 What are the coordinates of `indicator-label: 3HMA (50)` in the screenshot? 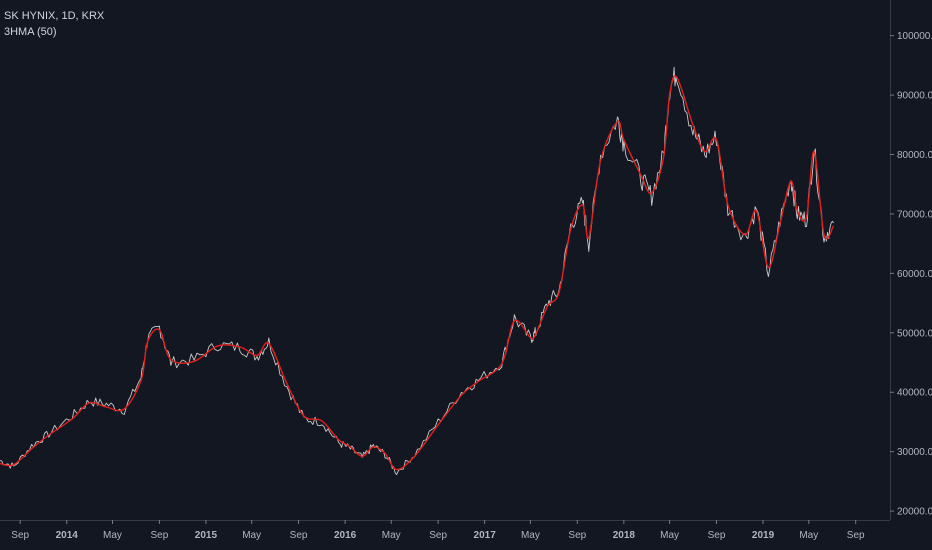 It's located at (30, 32).